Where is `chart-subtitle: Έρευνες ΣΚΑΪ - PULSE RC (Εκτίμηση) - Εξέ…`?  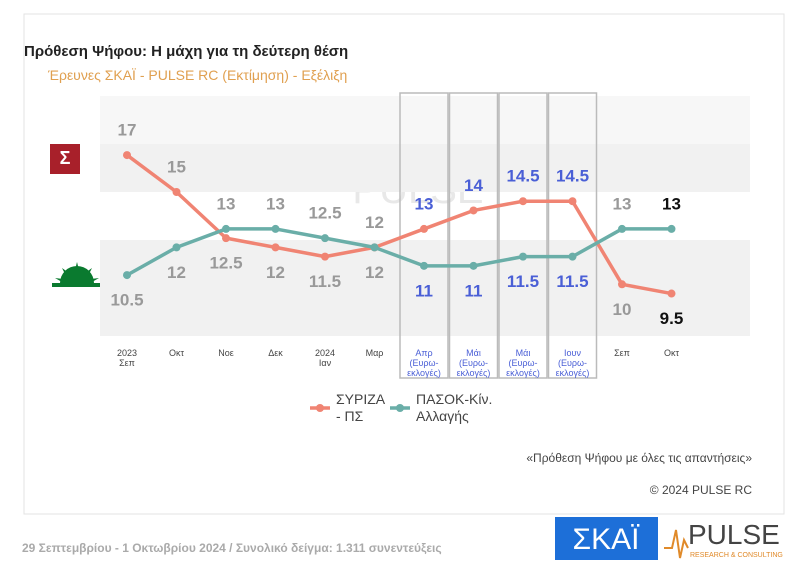 chart-subtitle: Έρευνες ΣΚΑΪ - PULSE RC (Εκτίμηση) - Εξέ… is located at coordinates (197, 75).